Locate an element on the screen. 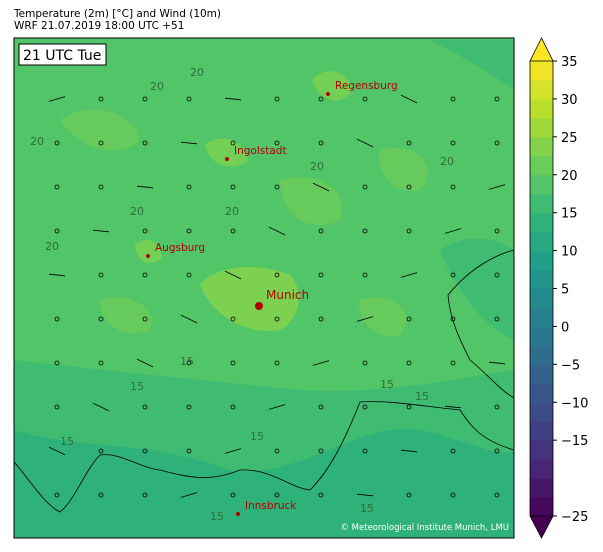  colorbar-tick-label: 20 is located at coordinates (569, 176).